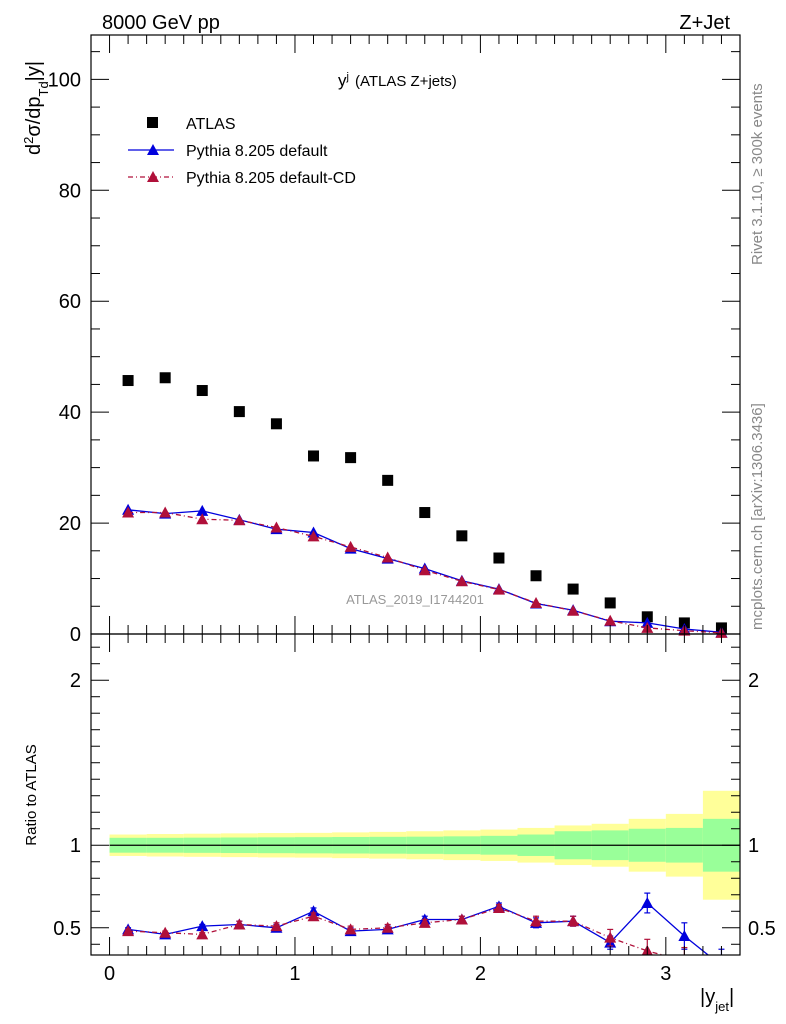 This screenshot has height=1024, width=786. Describe the element at coordinates (75, 681) in the screenshot. I see `ratio-y-tick-label: 2` at that location.